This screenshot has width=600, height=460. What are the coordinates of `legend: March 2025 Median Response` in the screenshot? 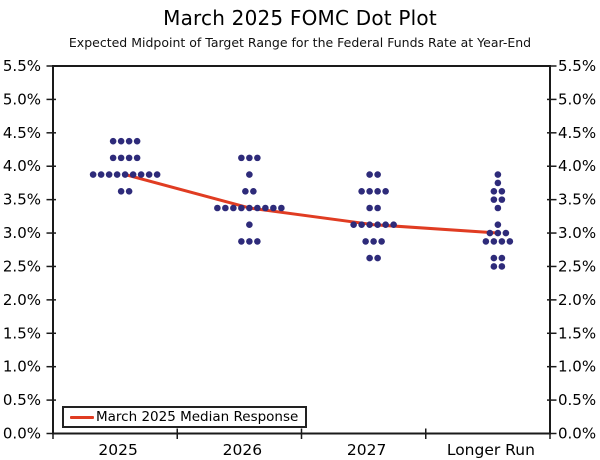 It's located at (185, 417).